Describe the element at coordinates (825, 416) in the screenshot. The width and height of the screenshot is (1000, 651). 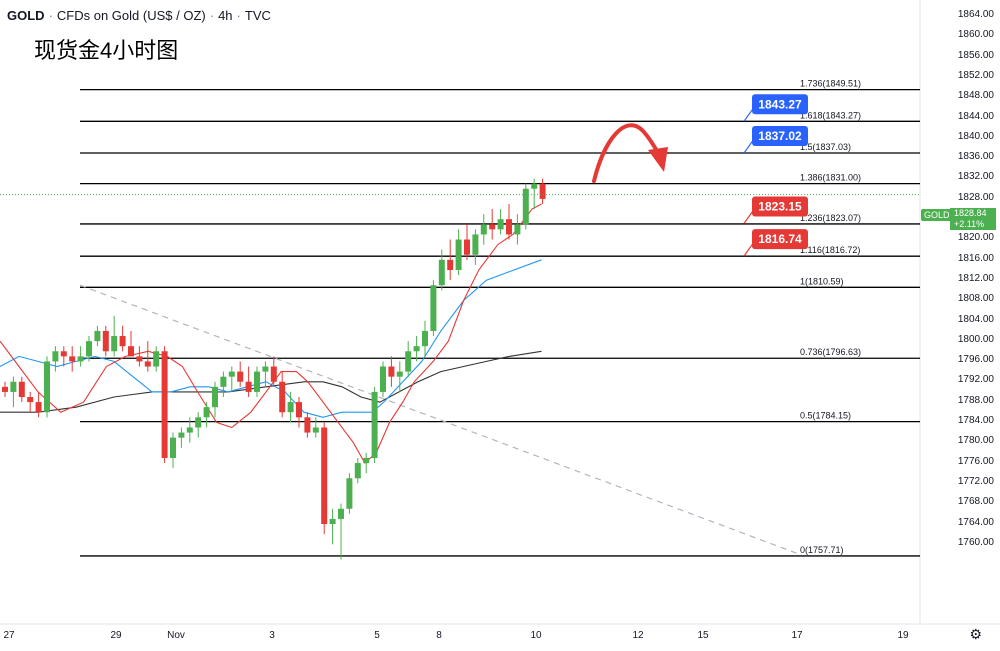
I see `fib-level-label: 0.5(1784.15)` at that location.